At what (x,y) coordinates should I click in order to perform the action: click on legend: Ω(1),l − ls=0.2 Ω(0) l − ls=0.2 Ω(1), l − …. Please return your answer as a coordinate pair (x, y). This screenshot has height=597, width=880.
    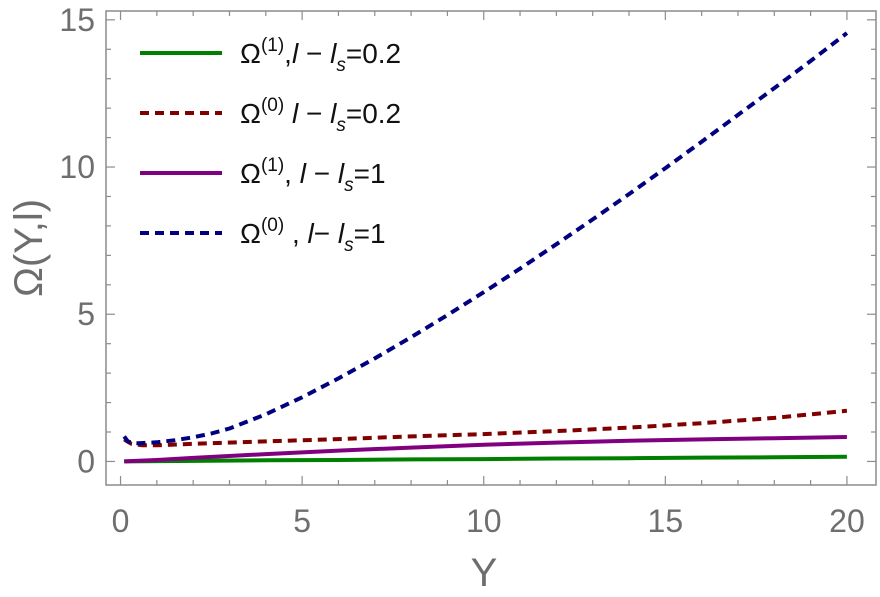
    Looking at the image, I should click on (270, 145).